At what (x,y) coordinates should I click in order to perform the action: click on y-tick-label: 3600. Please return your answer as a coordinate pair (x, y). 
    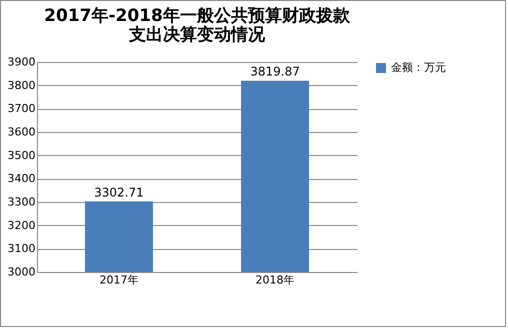
    Looking at the image, I should click on (22, 132).